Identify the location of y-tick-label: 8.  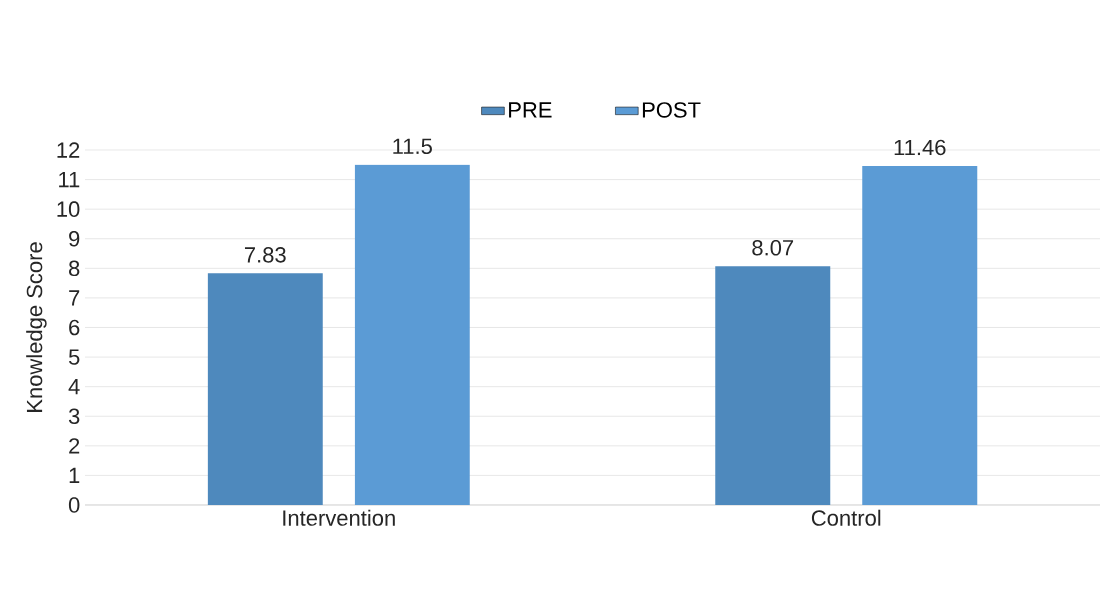
(74, 268).